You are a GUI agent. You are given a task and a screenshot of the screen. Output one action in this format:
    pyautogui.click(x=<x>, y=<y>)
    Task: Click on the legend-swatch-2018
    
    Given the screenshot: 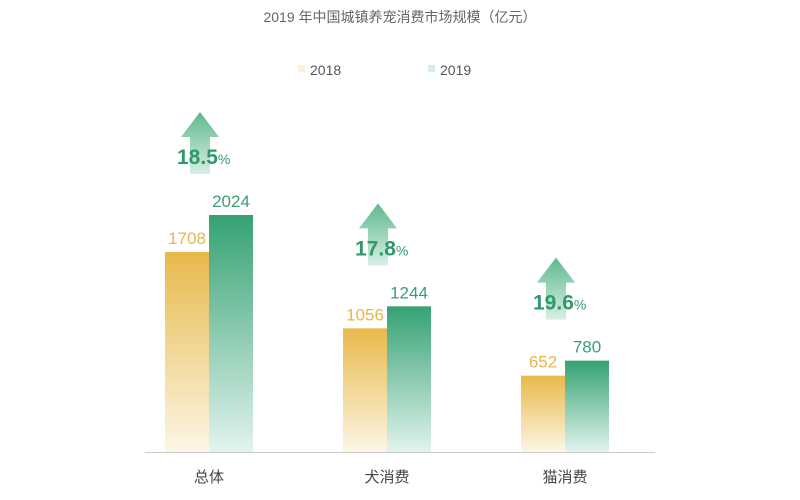 What is the action you would take?
    pyautogui.click(x=301, y=68)
    